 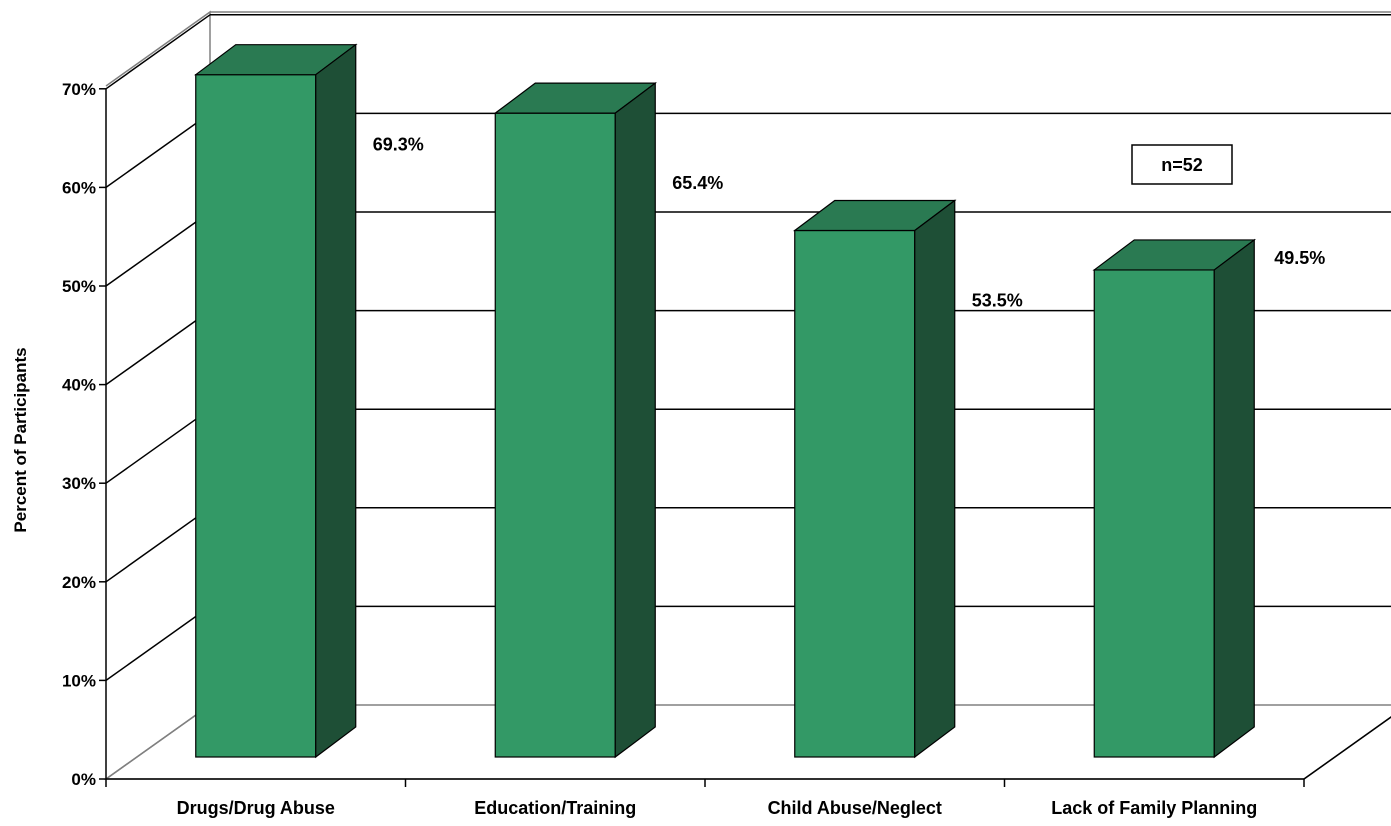 What do you see at coordinates (79, 582) in the screenshot?
I see `y-tick-label: 20%` at bounding box center [79, 582].